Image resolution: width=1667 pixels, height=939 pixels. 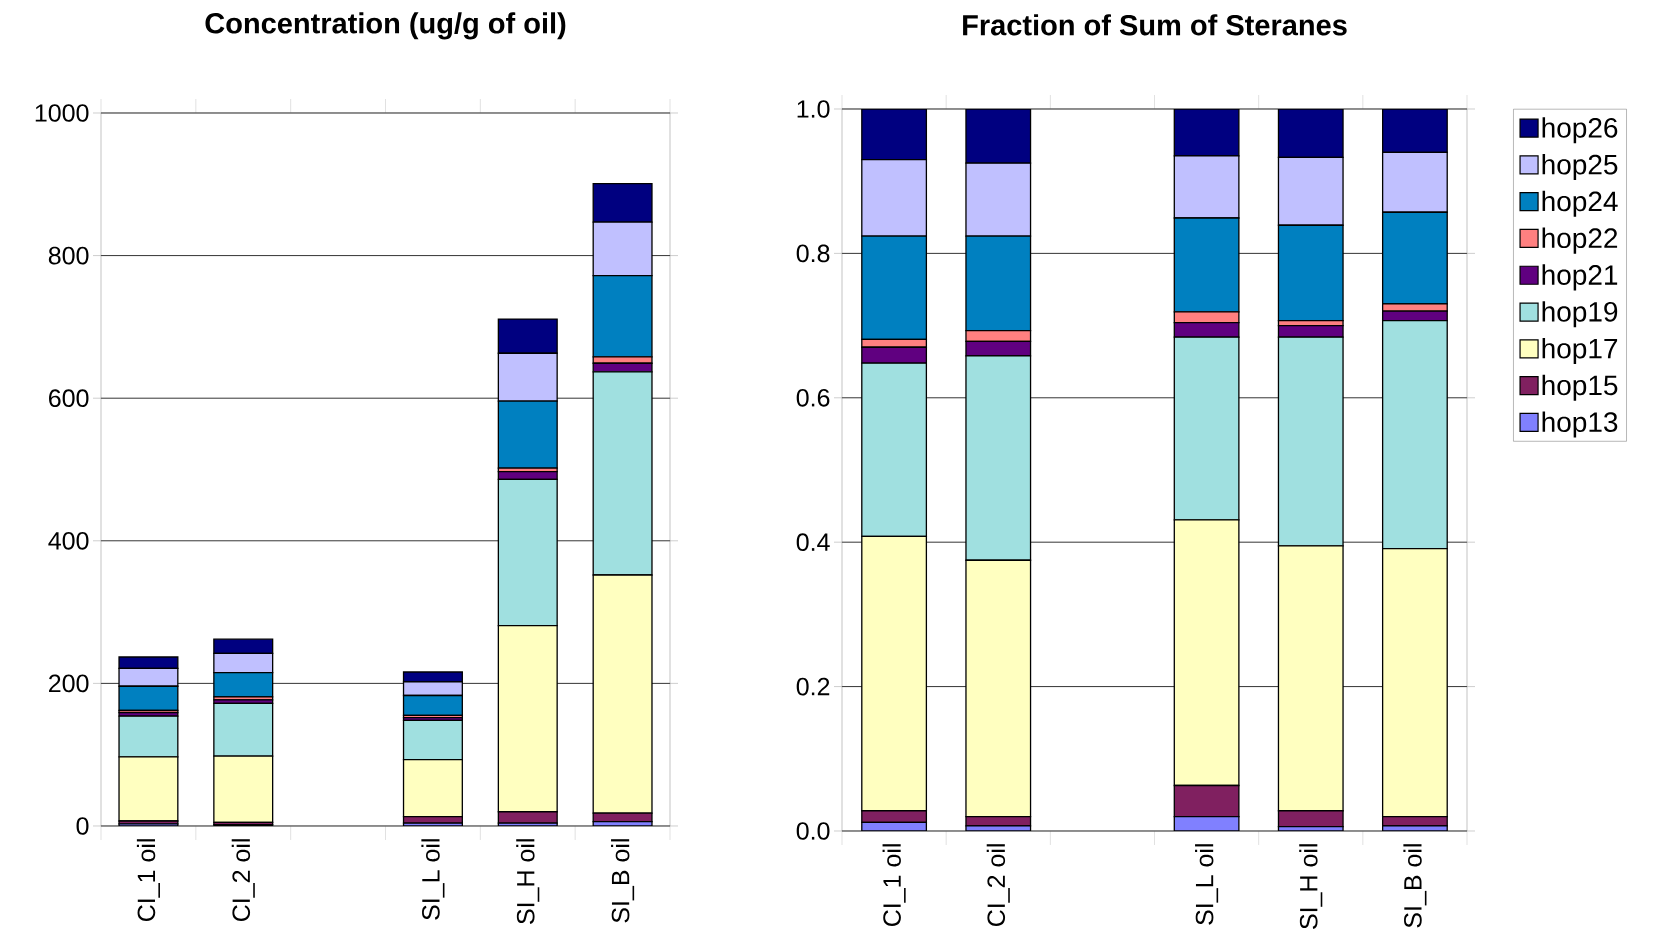 What do you see at coordinates (1580, 130) in the screenshot?
I see `legend-label: hop26` at bounding box center [1580, 130].